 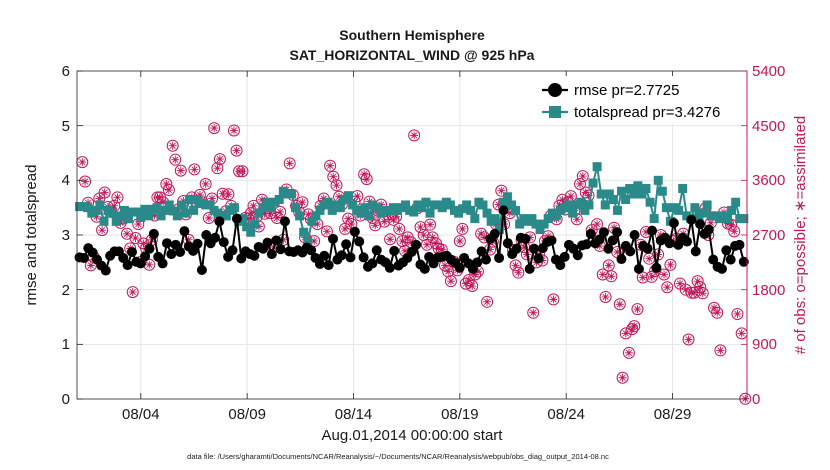 I want to click on legend-label-rmse: rmse pr=2.7725, so click(x=626, y=90).